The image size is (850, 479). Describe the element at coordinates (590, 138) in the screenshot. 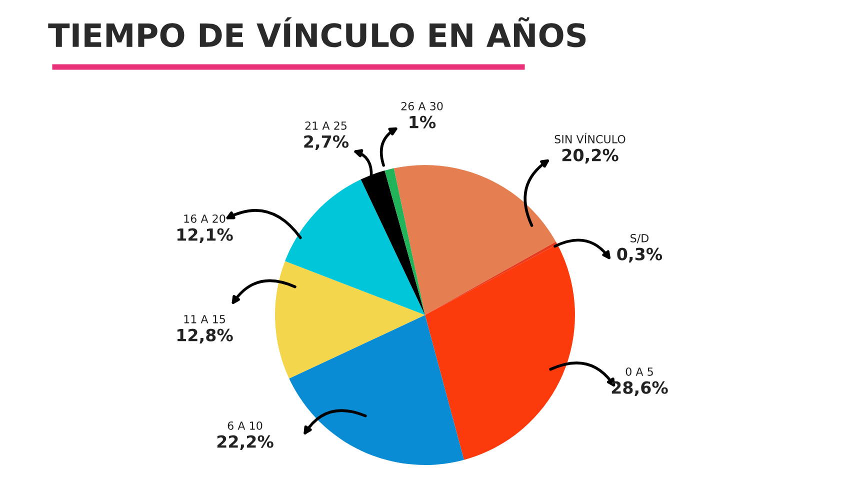

I see `slice-label: SIN VÍNCULO` at that location.